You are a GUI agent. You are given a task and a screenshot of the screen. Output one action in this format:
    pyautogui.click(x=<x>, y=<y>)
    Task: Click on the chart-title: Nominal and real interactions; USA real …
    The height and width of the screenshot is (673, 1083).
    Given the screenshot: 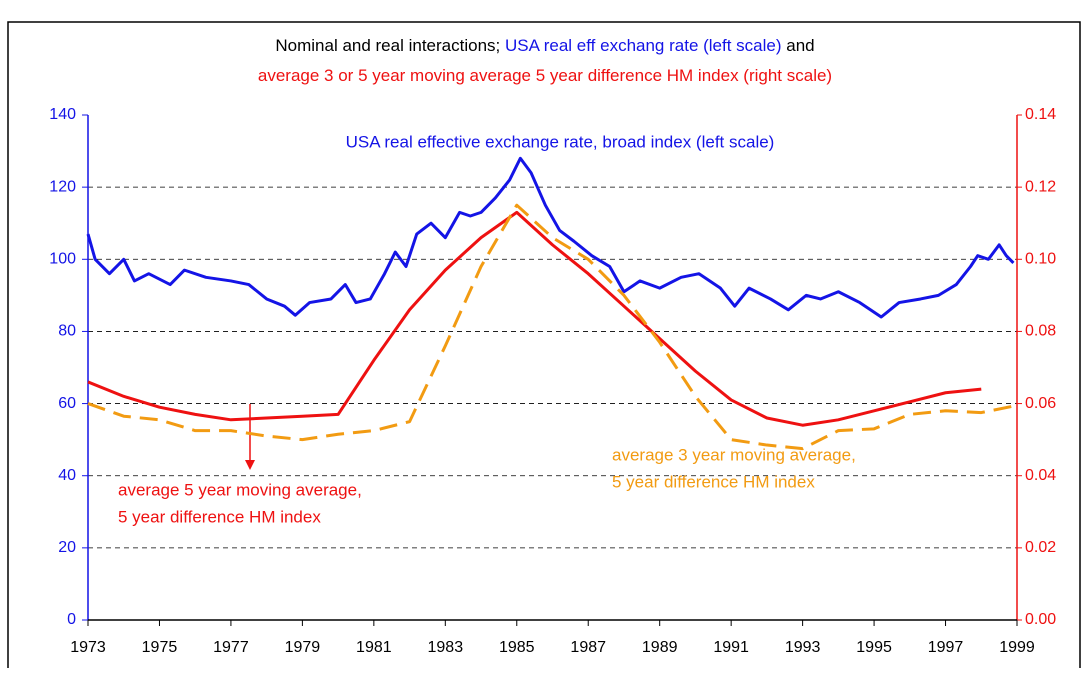 What is the action you would take?
    pyautogui.click(x=544, y=45)
    